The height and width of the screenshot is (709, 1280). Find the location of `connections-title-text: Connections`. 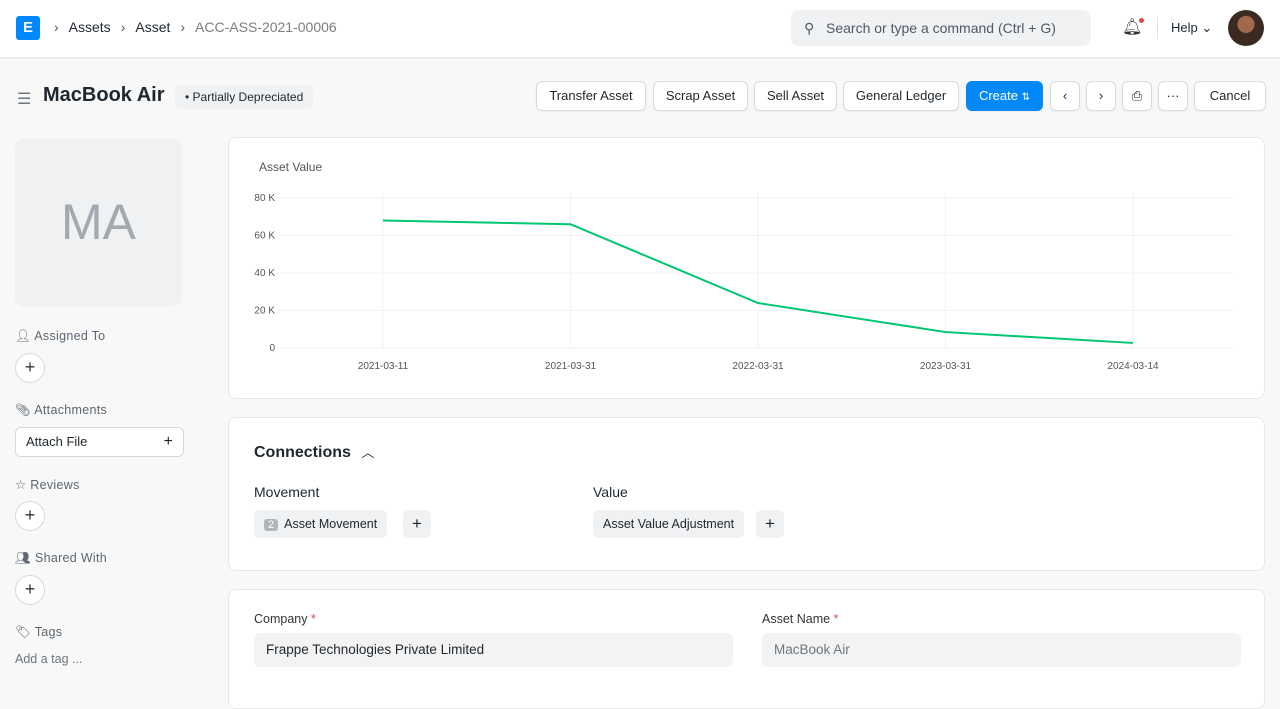

connections-title-text: Connections is located at coordinates (302, 452).